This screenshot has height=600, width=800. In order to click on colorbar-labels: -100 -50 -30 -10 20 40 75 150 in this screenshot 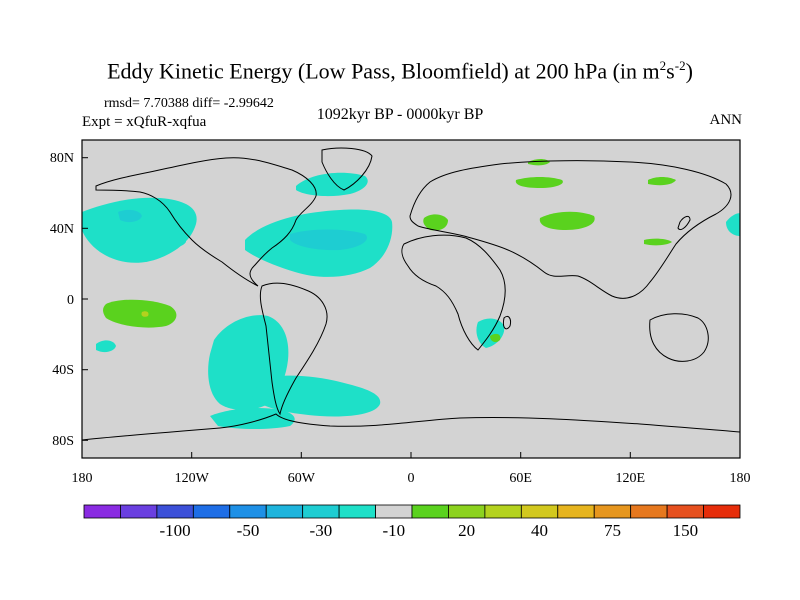, I will do `click(429, 530)`.